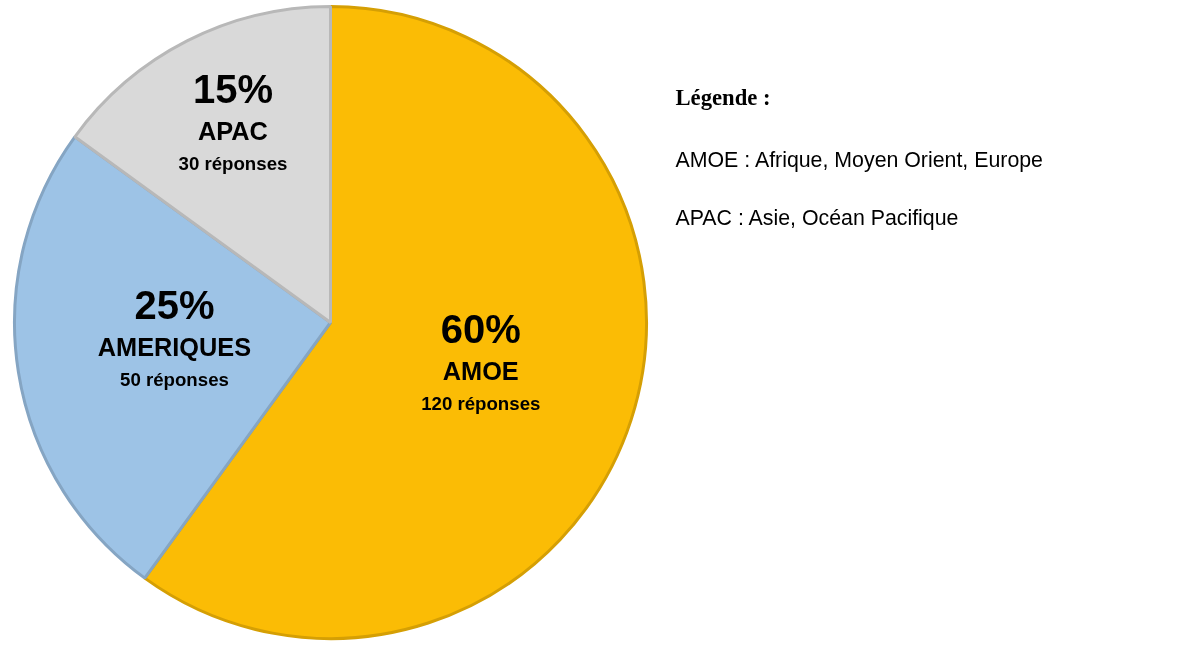  I want to click on data-label: 25%, so click(174, 305).